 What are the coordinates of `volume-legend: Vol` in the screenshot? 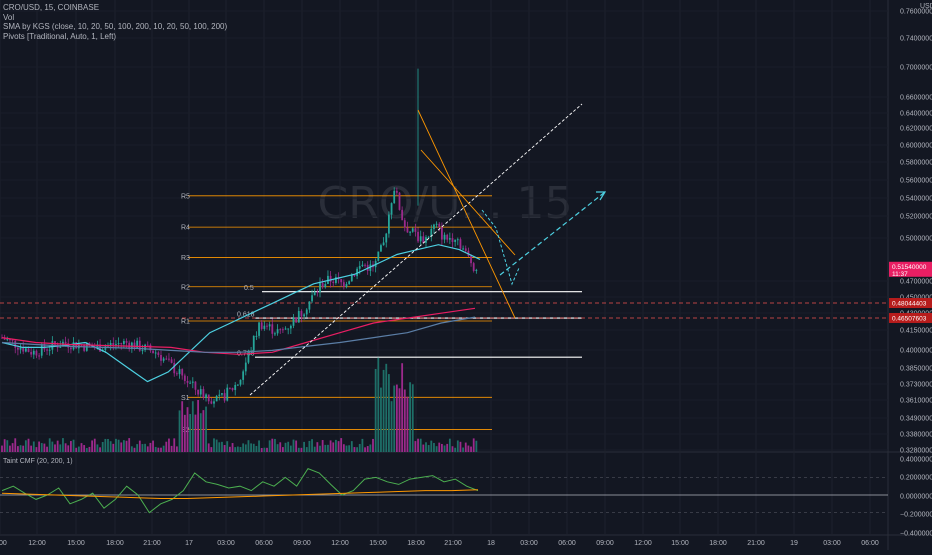 It's located at (9, 17).